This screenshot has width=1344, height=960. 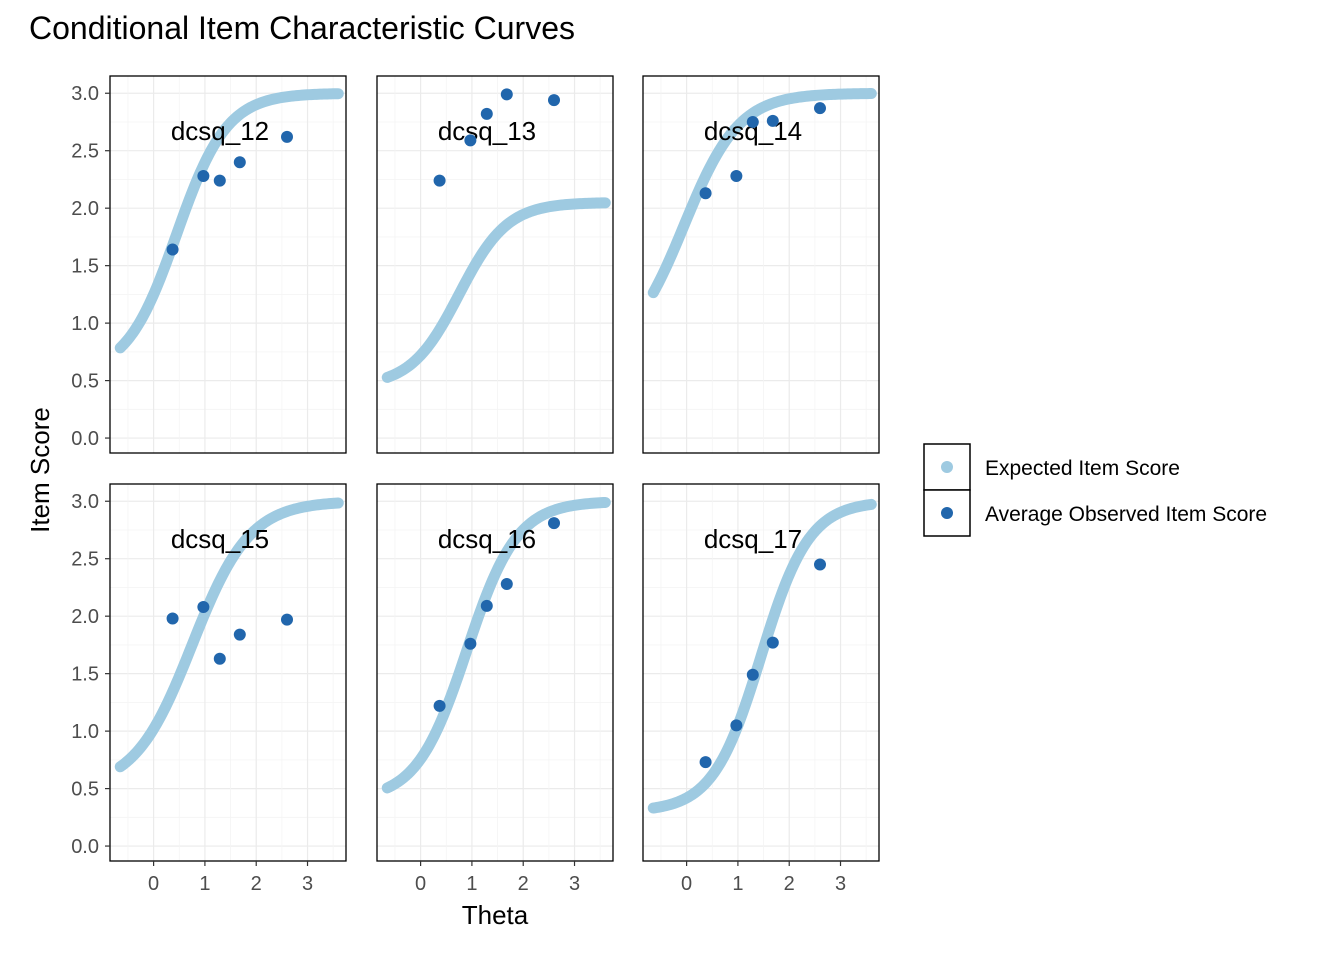 I want to click on facet-label: dcsq_16, so click(x=487, y=539).